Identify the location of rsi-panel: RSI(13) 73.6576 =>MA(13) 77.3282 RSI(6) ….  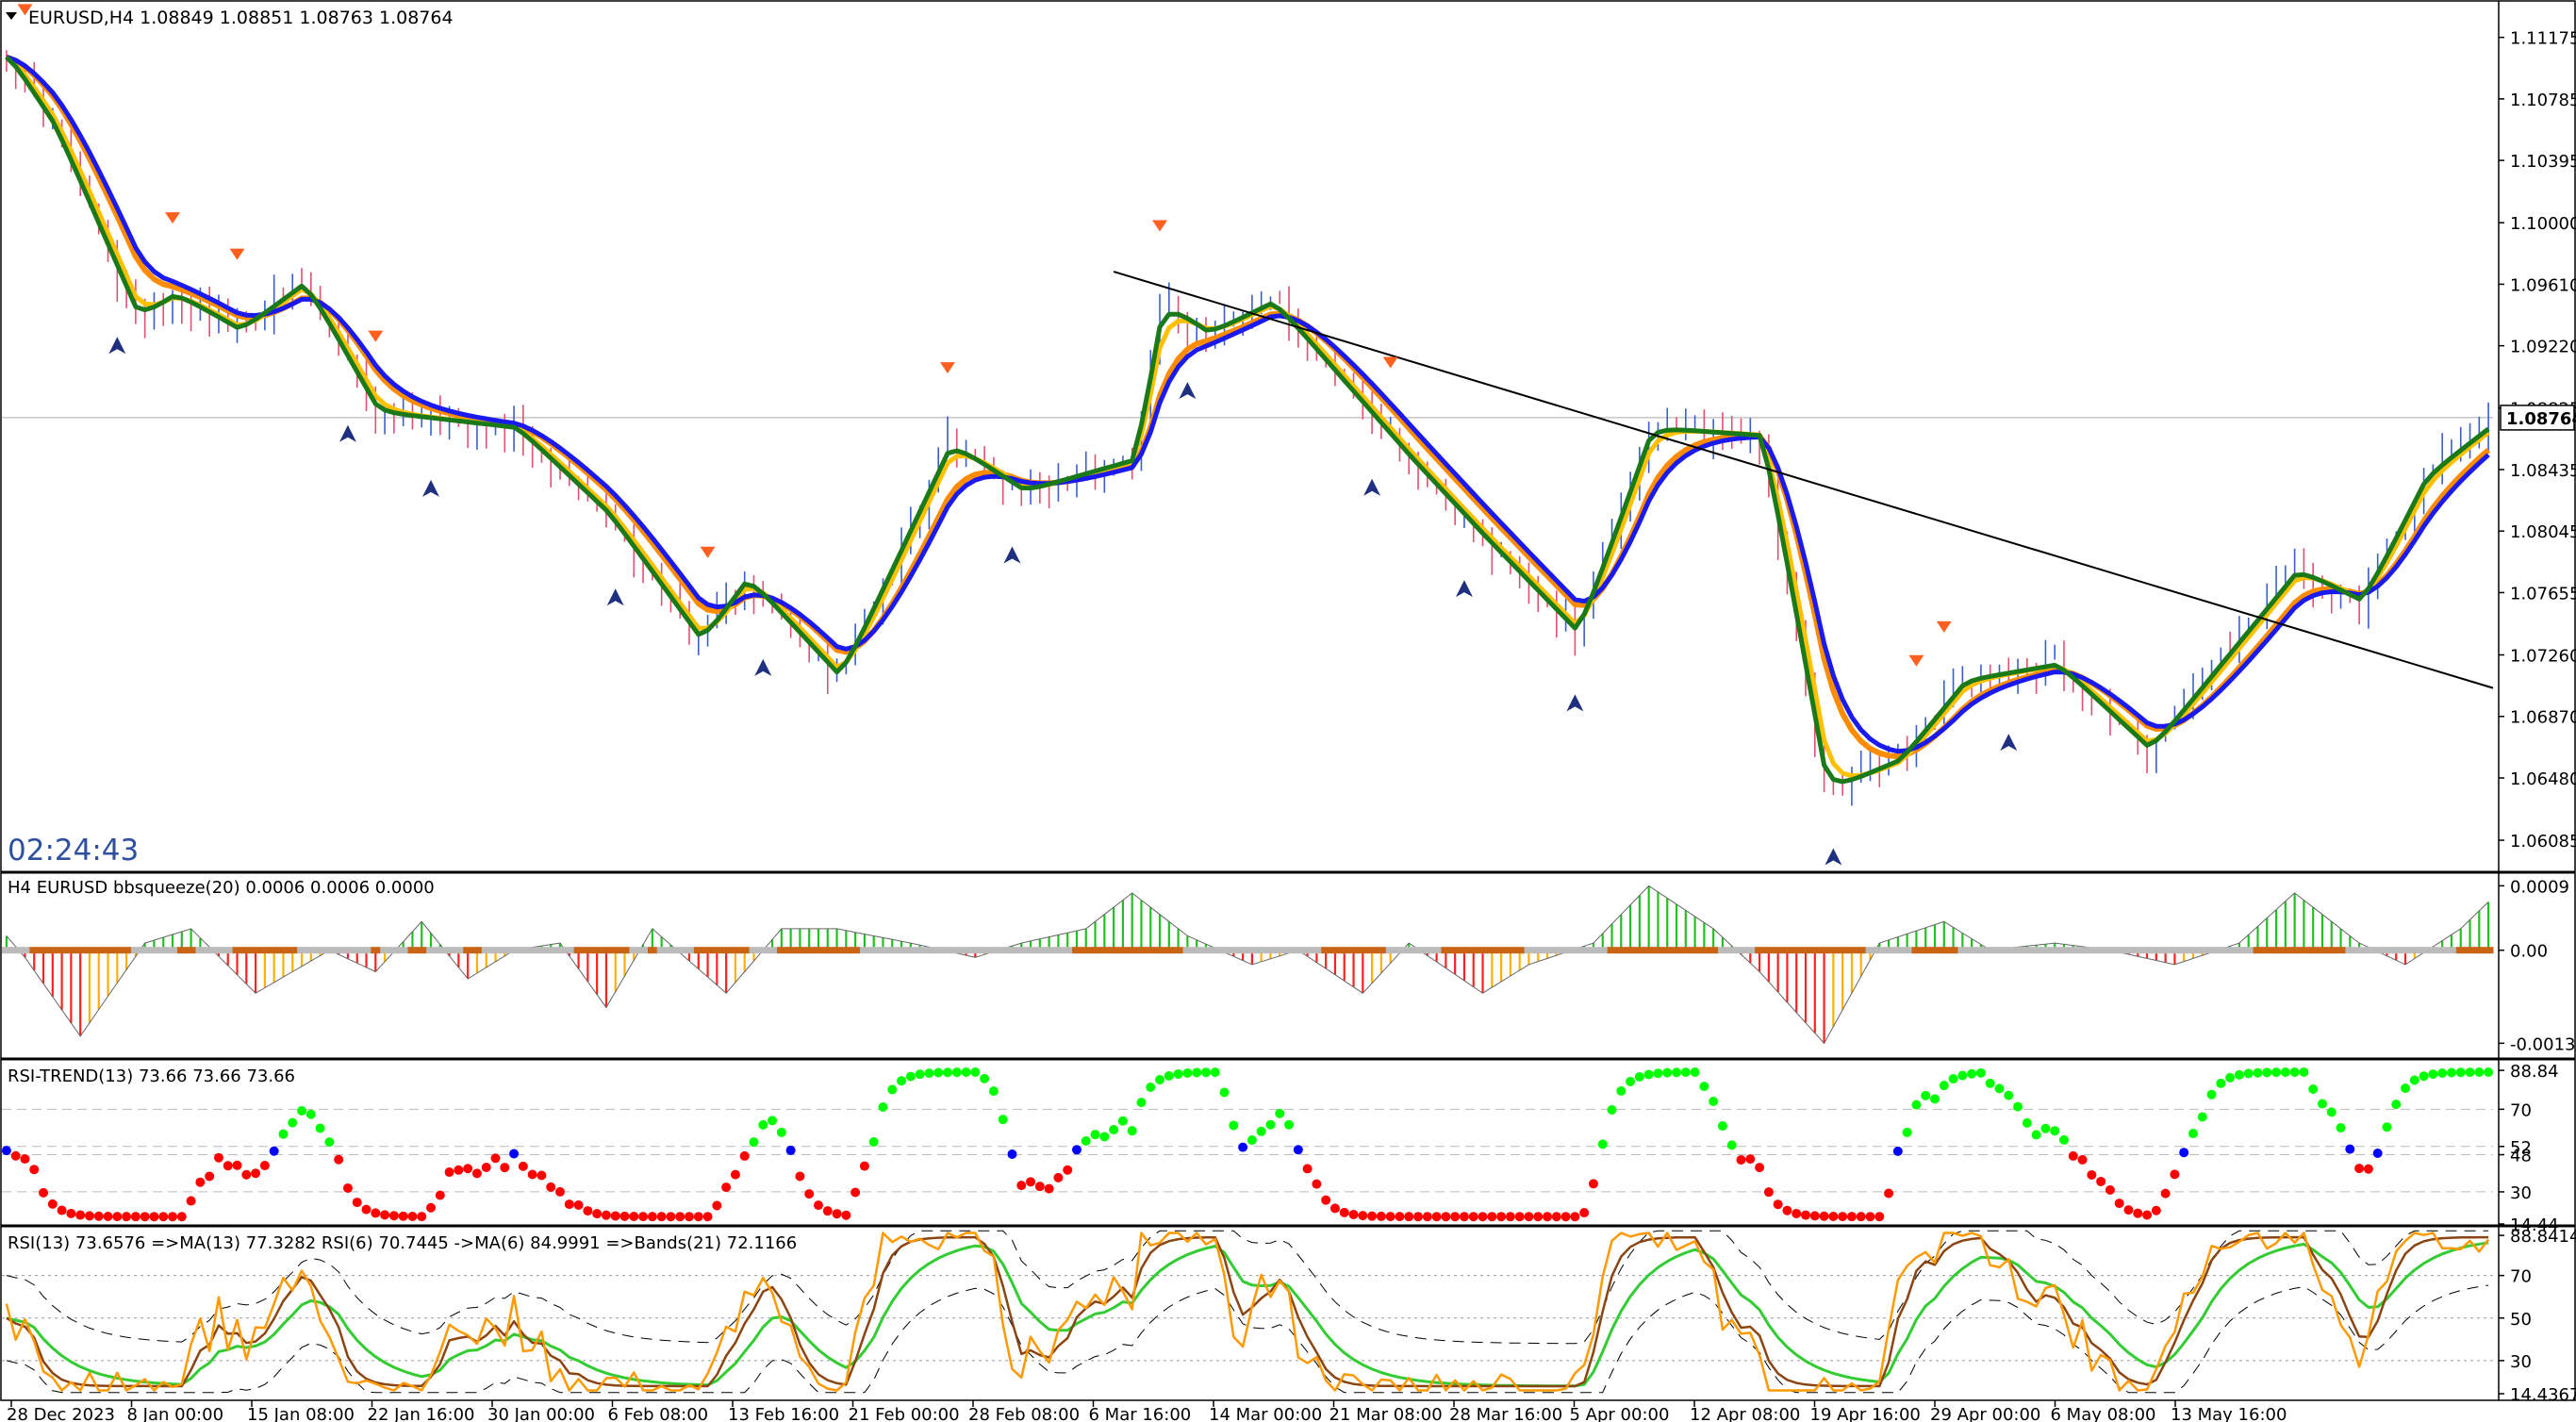
(1247, 1312).